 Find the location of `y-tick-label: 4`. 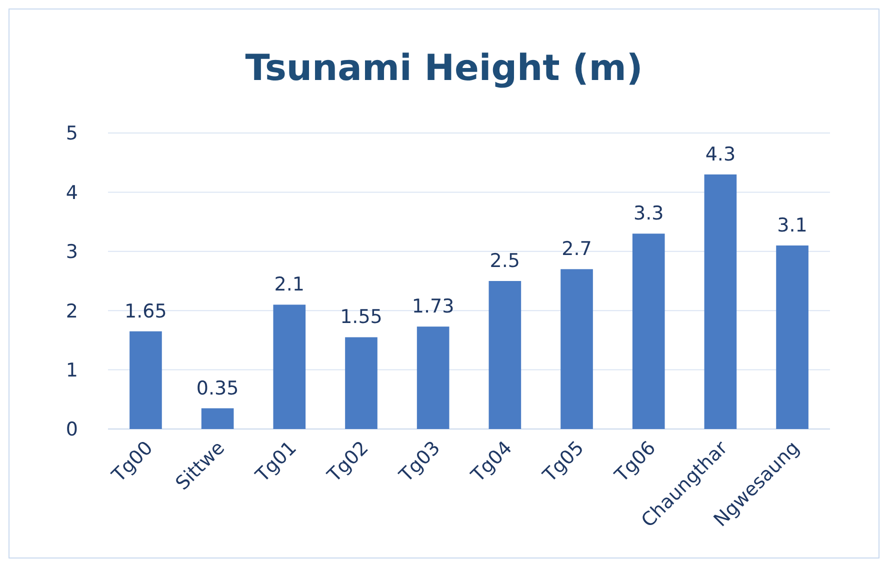

y-tick-label: 4 is located at coordinates (72, 193).